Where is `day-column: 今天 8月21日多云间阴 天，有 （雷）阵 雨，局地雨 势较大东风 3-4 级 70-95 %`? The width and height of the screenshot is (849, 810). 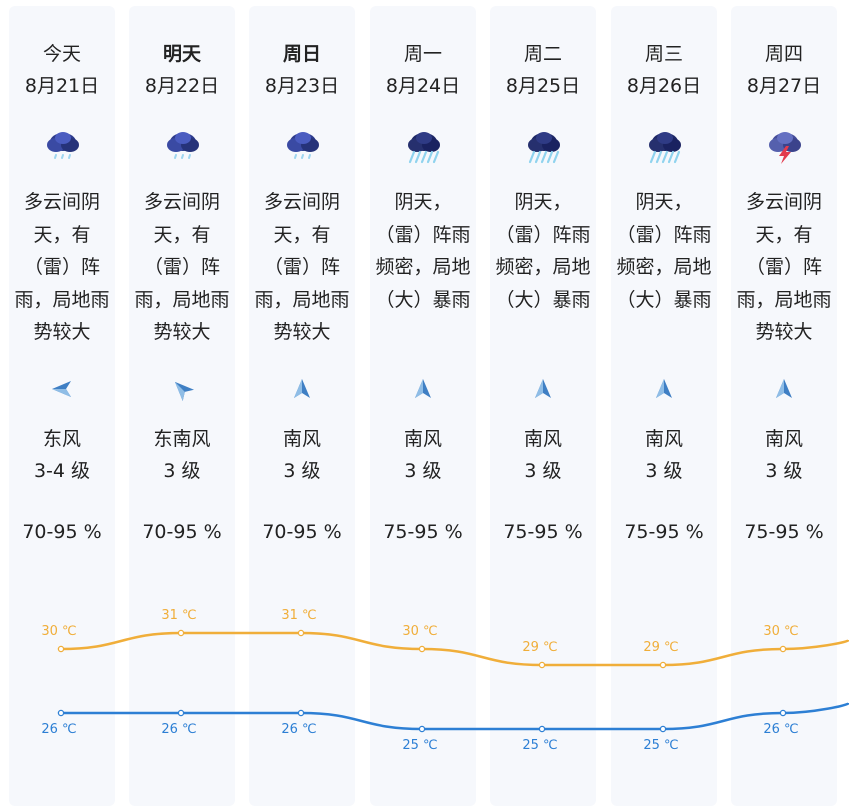
day-column: 今天 8月21日多云间阴 天，有 （雷）阵 雨，局地雨 势较大东风 3-4 级 70-95 % is located at coordinates (62, 406).